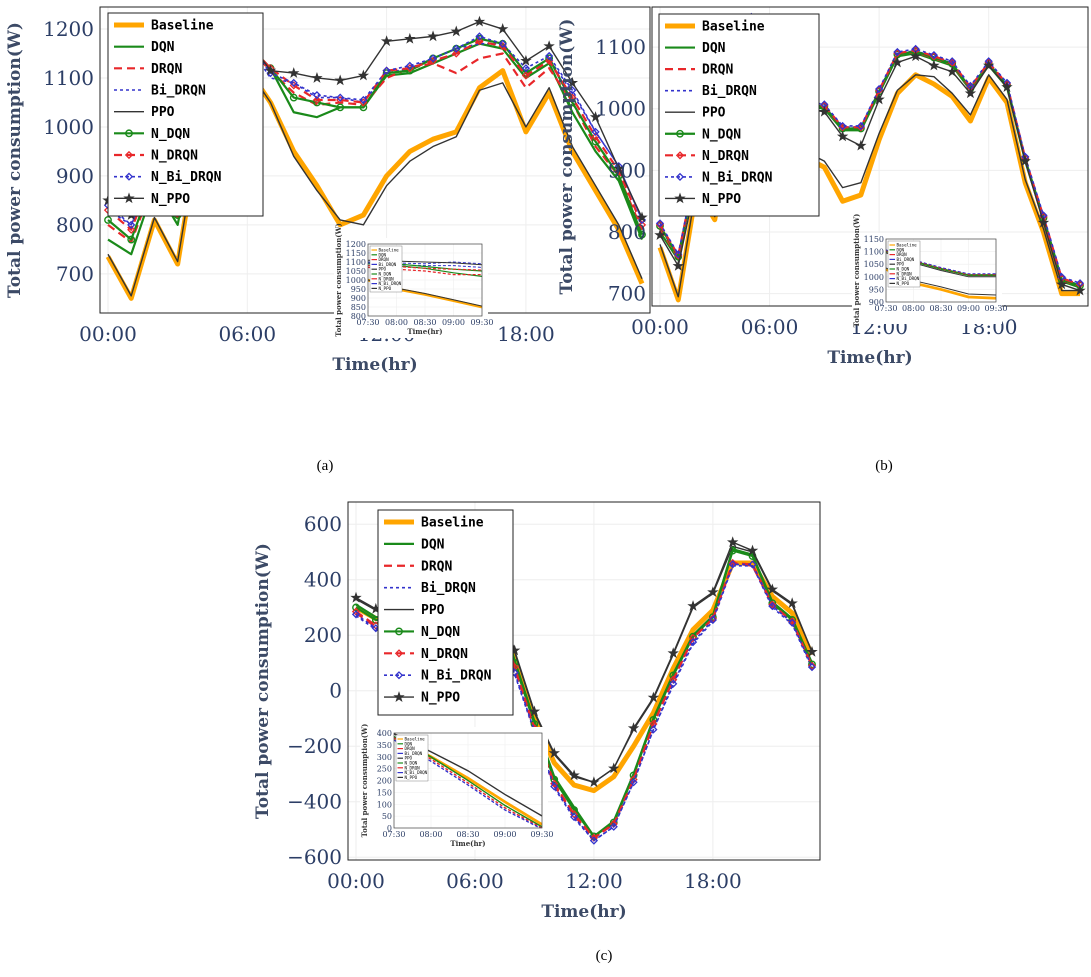 The width and height of the screenshot is (1091, 977). Describe the element at coordinates (468, 782) in the screenshot. I see `inset-series-line-N_DRQN` at that location.